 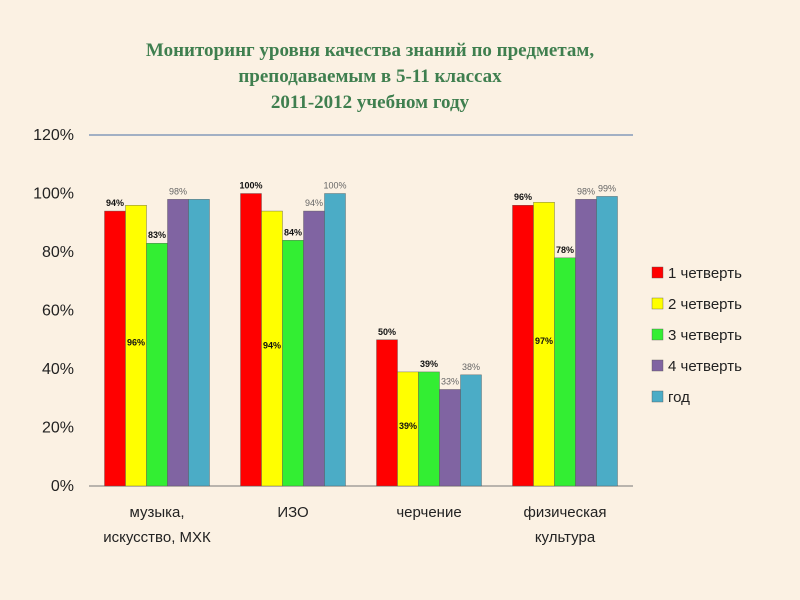 What do you see at coordinates (705, 366) in the screenshot?
I see `legend-label: 4 четверть` at bounding box center [705, 366].